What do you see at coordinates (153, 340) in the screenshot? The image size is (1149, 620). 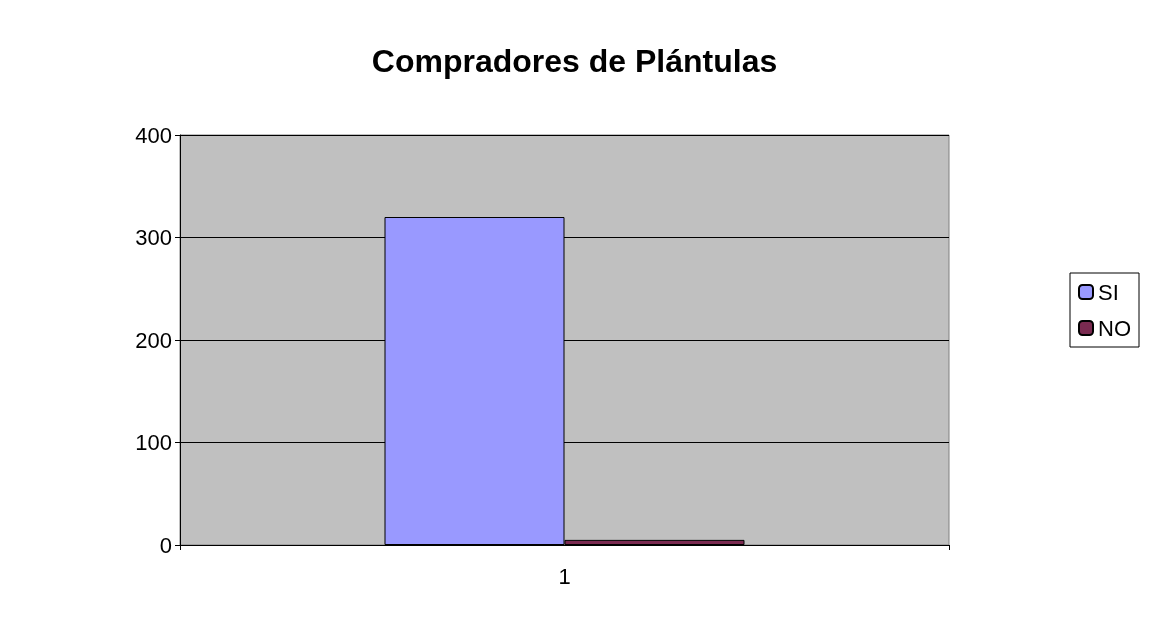 I see `y-tick-label: 200` at bounding box center [153, 340].